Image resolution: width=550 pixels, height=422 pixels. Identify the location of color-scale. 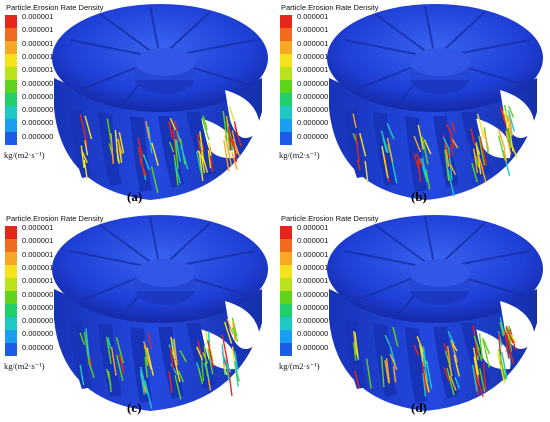
(286, 80).